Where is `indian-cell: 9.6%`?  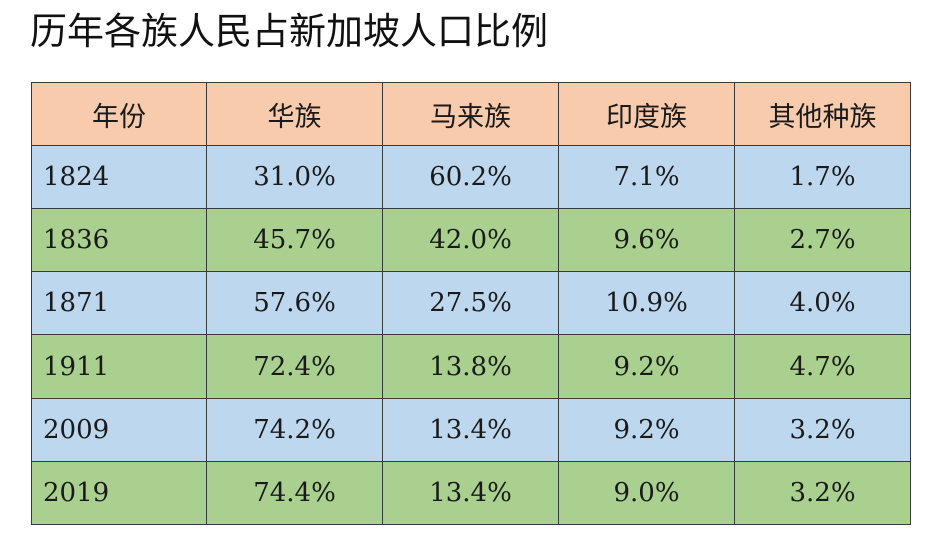
indian-cell: 9.6% is located at coordinates (646, 240).